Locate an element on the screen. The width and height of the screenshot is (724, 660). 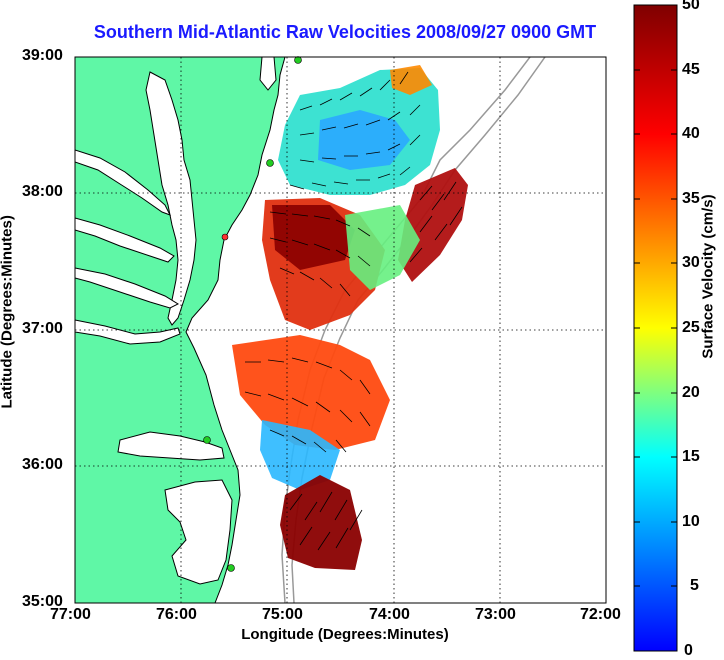
x-tick-label: 72:00 is located at coordinates (600, 614).